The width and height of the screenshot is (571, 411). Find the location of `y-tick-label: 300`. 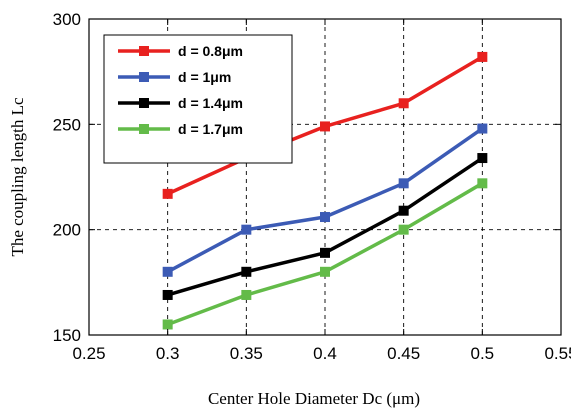

y-tick-label: 300 is located at coordinates (67, 19).